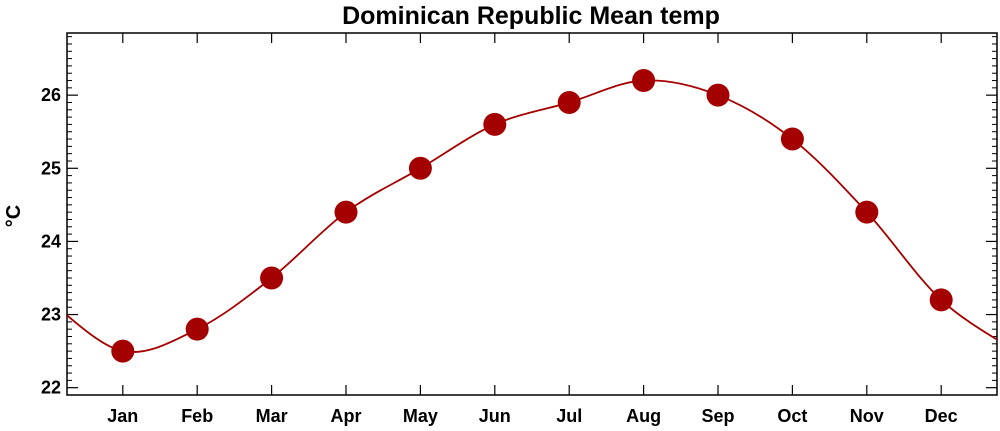 This screenshot has height=431, width=1000. I want to click on x-tick-label: Jan, so click(122, 416).